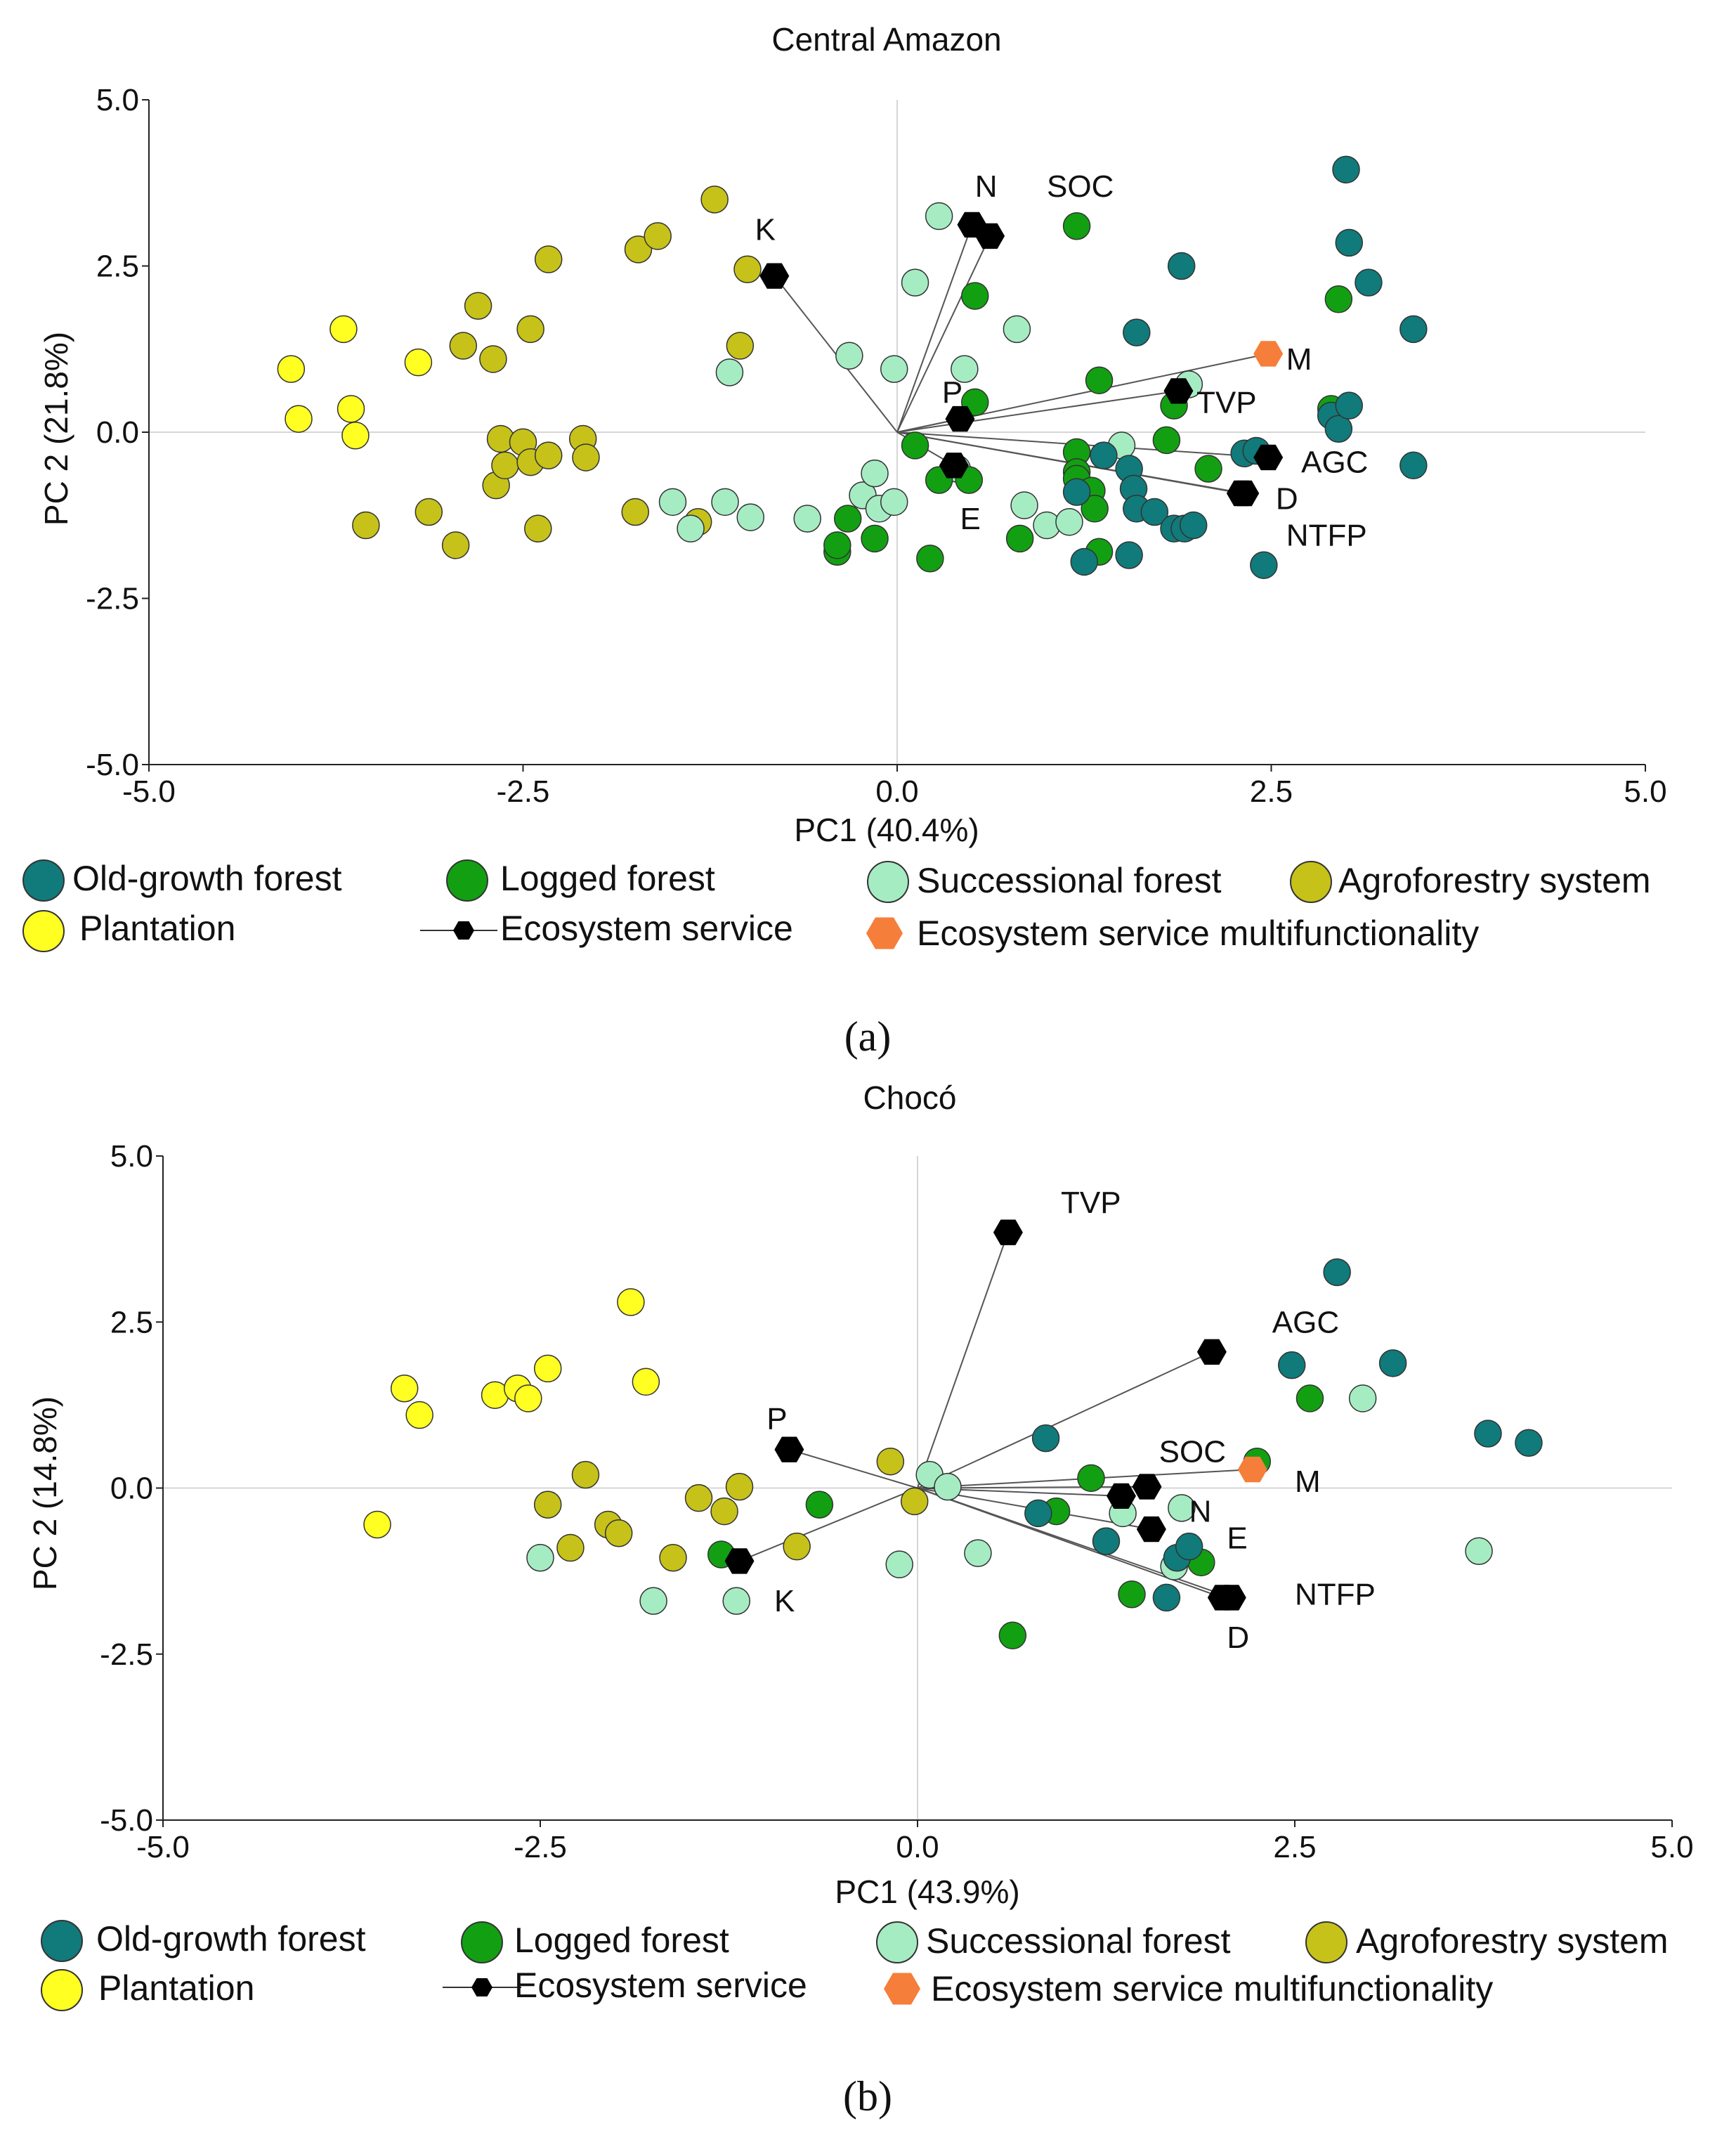 This screenshot has width=1736, height=2130. I want to click on service-label-n: N, so click(986, 186).